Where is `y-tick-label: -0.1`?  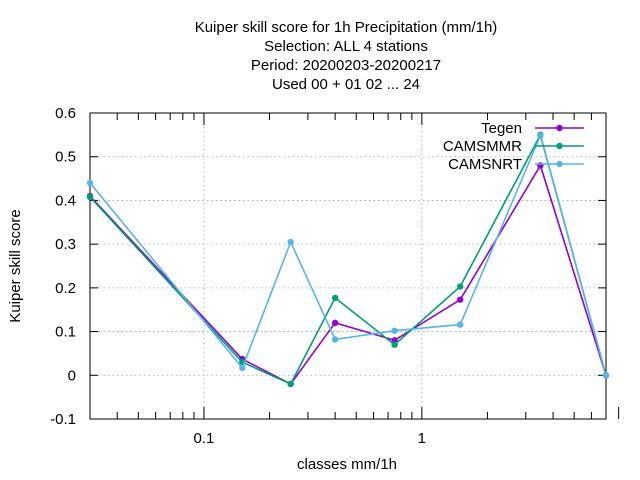 y-tick-label: -0.1 is located at coordinates (63, 419).